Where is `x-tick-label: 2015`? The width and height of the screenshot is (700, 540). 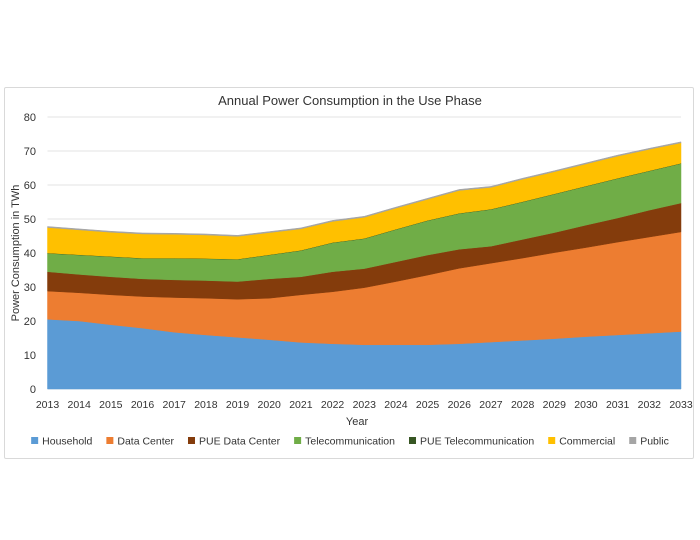
x-tick-label: 2015 is located at coordinates (111, 405).